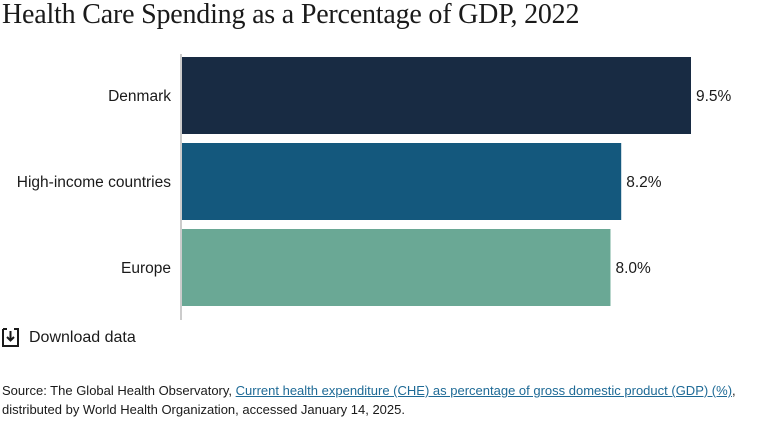 The image size is (780, 435). I want to click on category-label: Europe, so click(146, 268).